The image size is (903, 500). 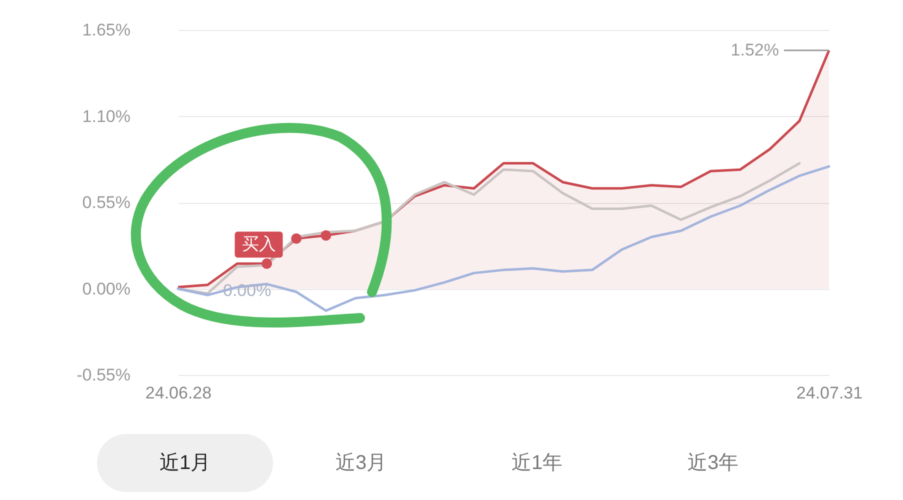 I want to click on text: 近1年, so click(x=537, y=463).